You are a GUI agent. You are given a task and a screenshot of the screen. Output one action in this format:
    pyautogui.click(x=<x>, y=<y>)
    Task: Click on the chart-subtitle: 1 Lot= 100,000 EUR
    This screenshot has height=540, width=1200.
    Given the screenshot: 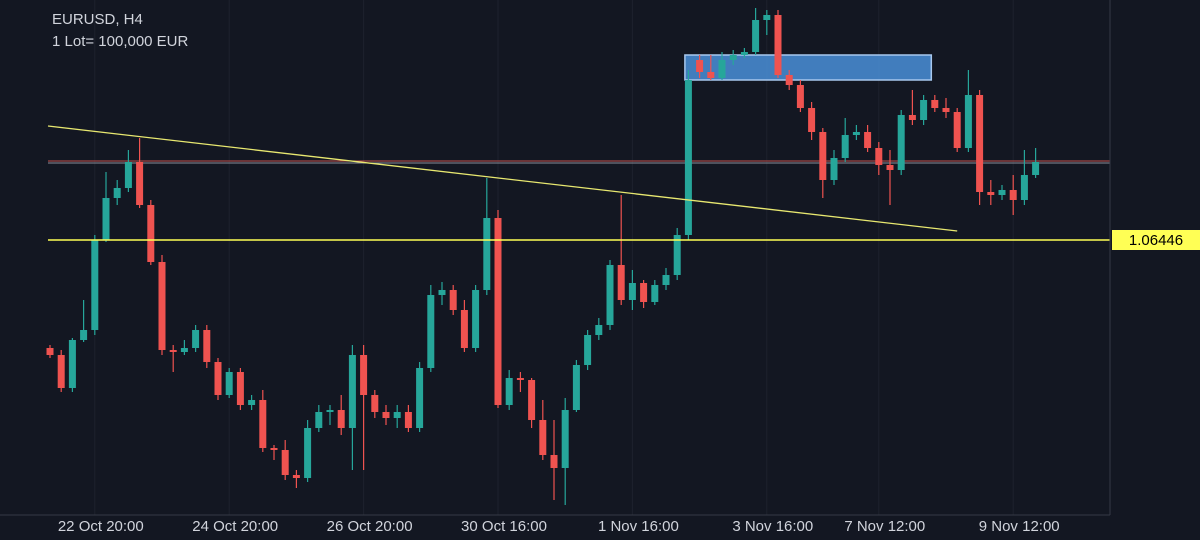 What is the action you would take?
    pyautogui.click(x=120, y=41)
    